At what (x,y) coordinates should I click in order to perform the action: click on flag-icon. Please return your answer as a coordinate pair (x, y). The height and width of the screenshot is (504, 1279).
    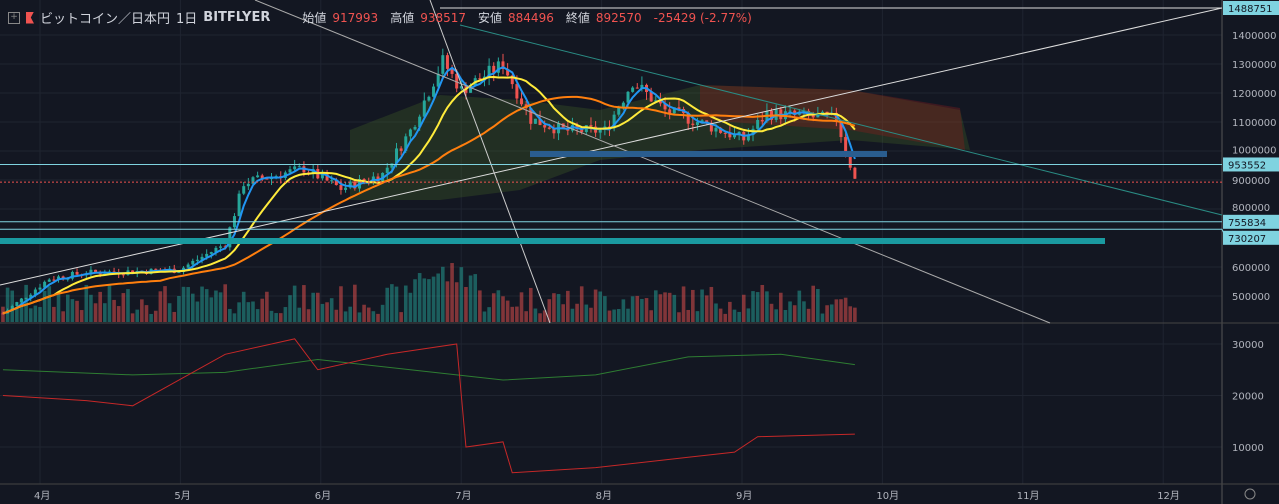
    Looking at the image, I should click on (30, 17).